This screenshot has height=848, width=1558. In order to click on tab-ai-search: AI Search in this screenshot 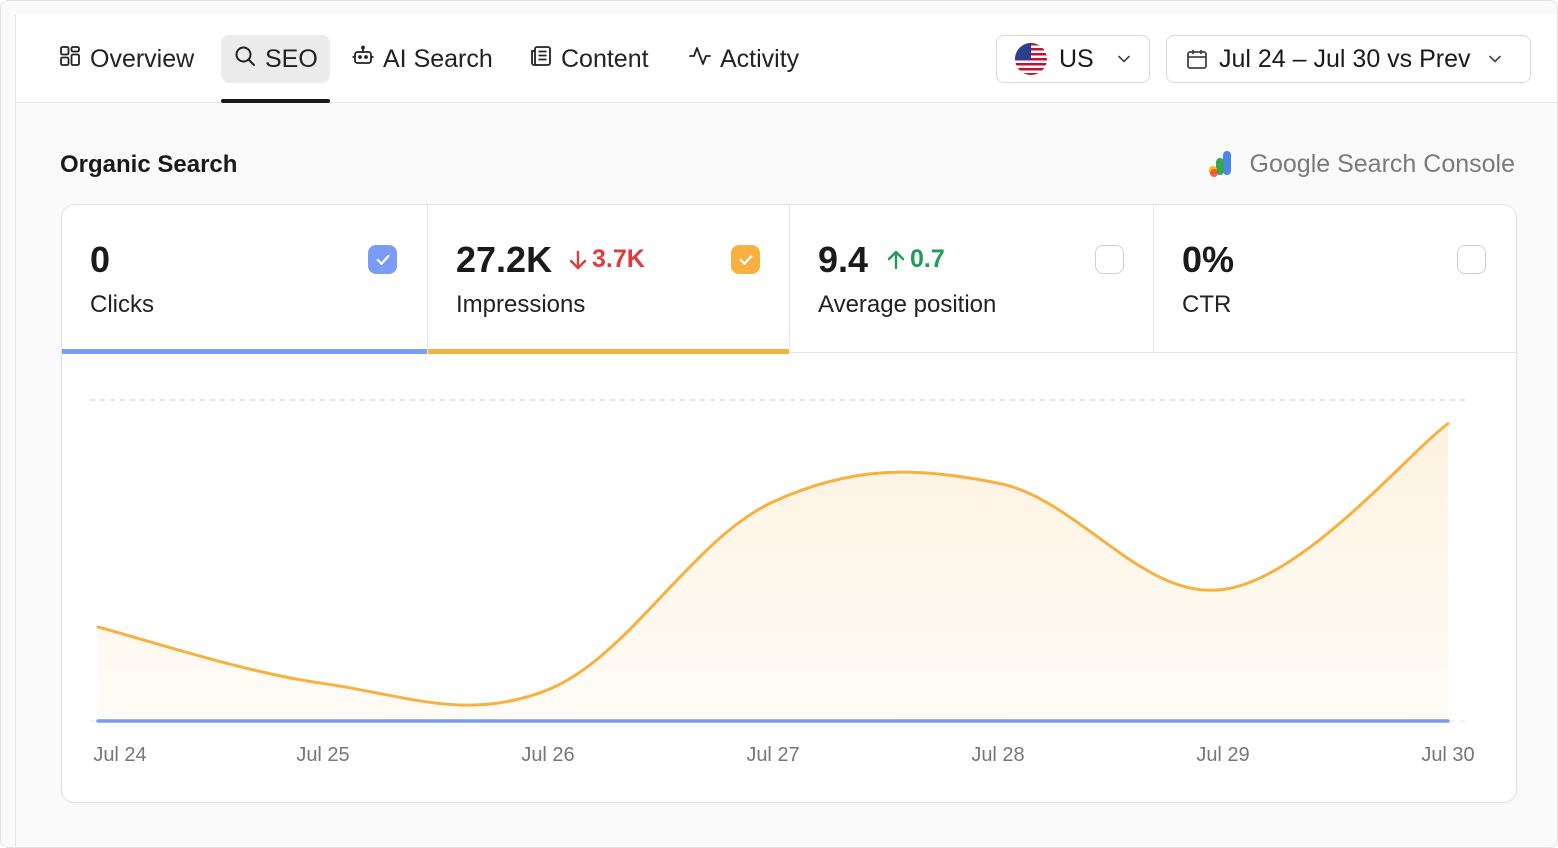, I will do `click(422, 59)`.